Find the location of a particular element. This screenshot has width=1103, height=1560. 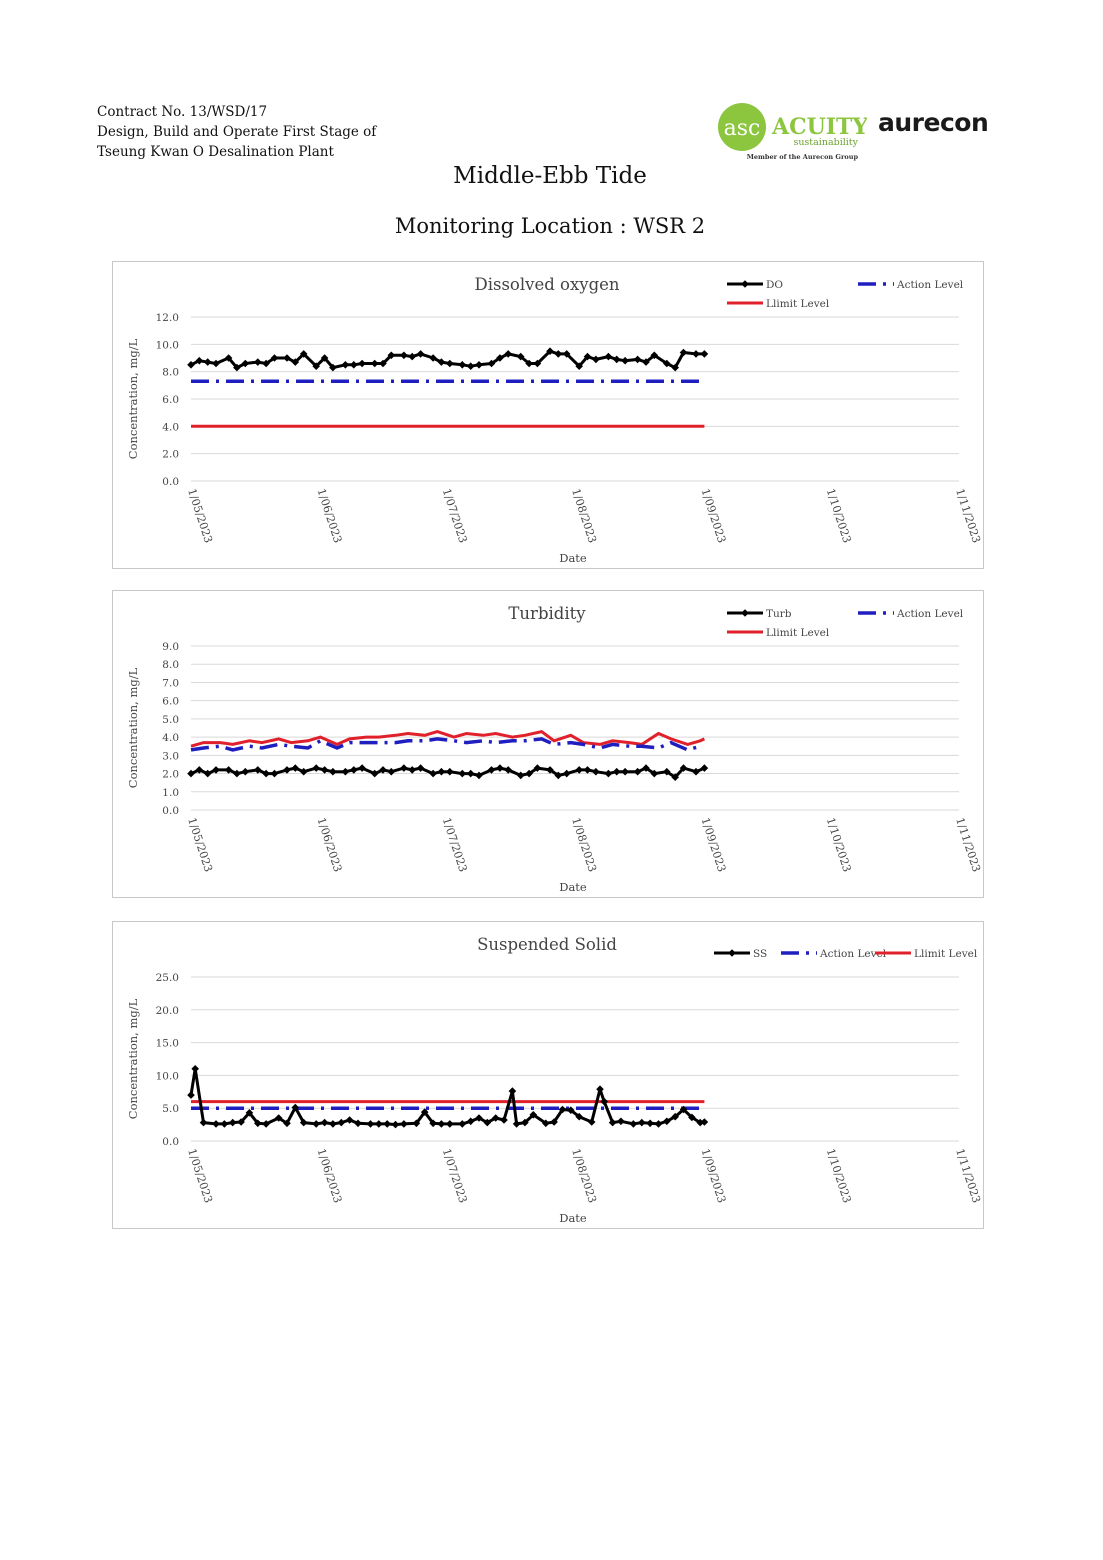

legend-label-data: SS is located at coordinates (760, 954).